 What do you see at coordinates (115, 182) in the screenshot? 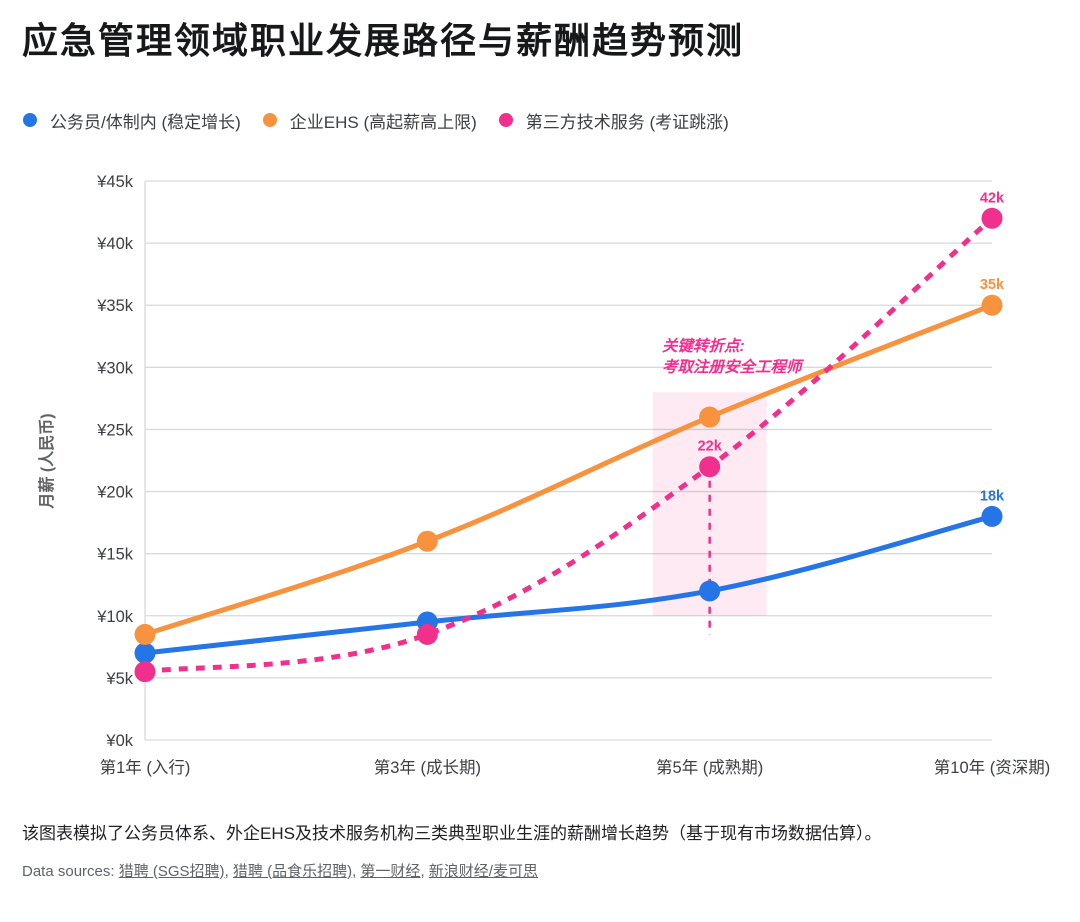
I see `y-tick-label: ¥45k` at bounding box center [115, 182].